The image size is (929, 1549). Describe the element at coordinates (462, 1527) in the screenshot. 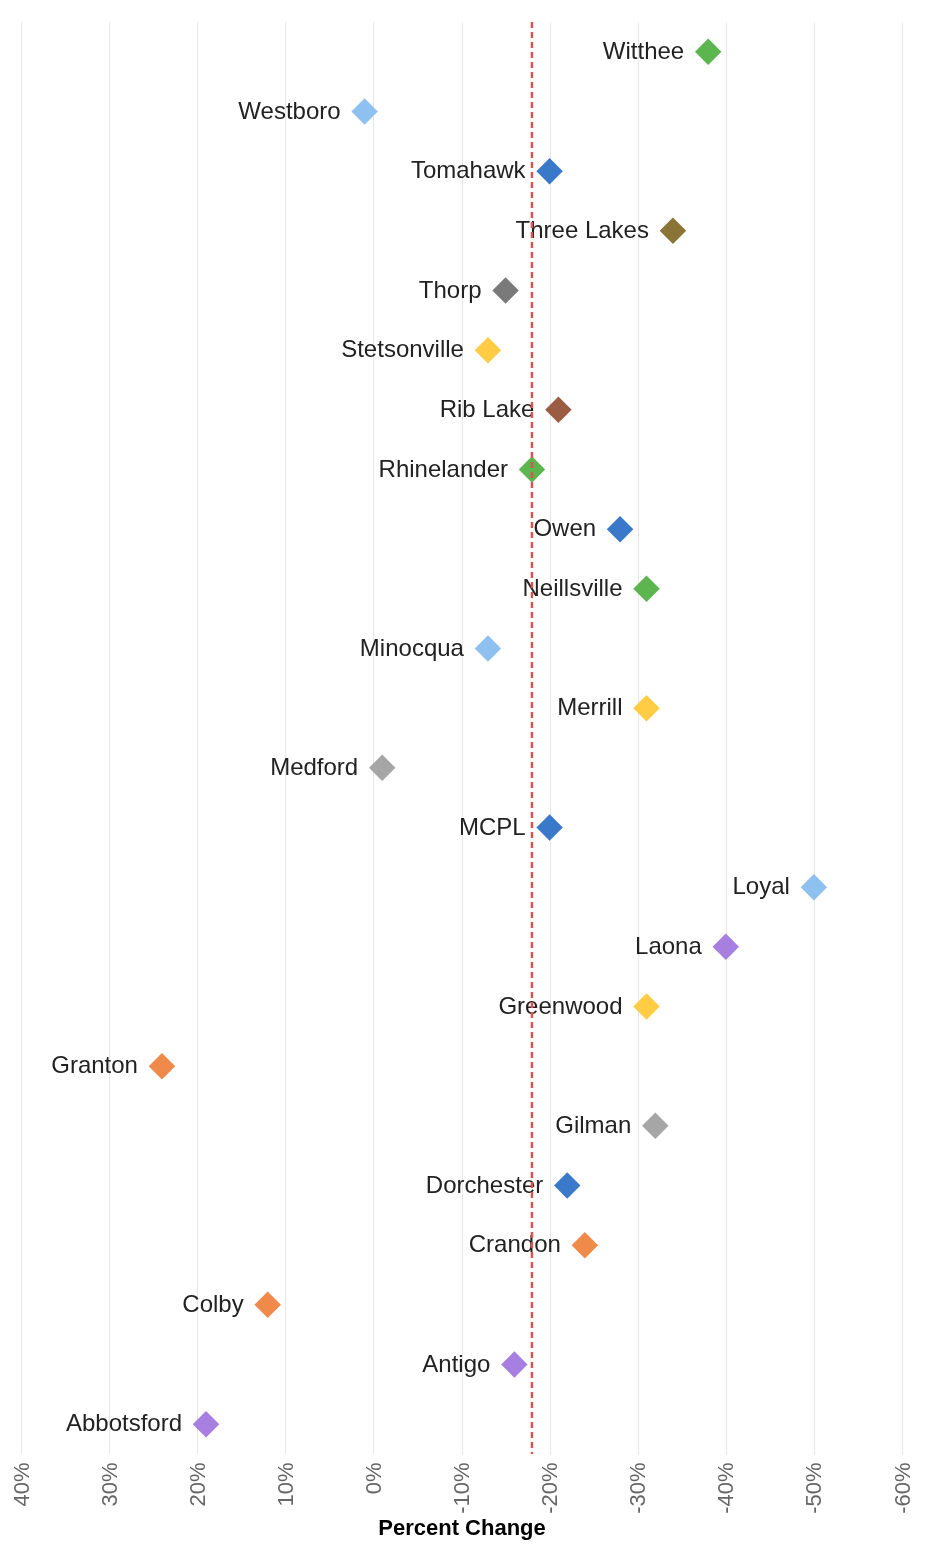

I see `x-axis-title: Percent Change` at that location.